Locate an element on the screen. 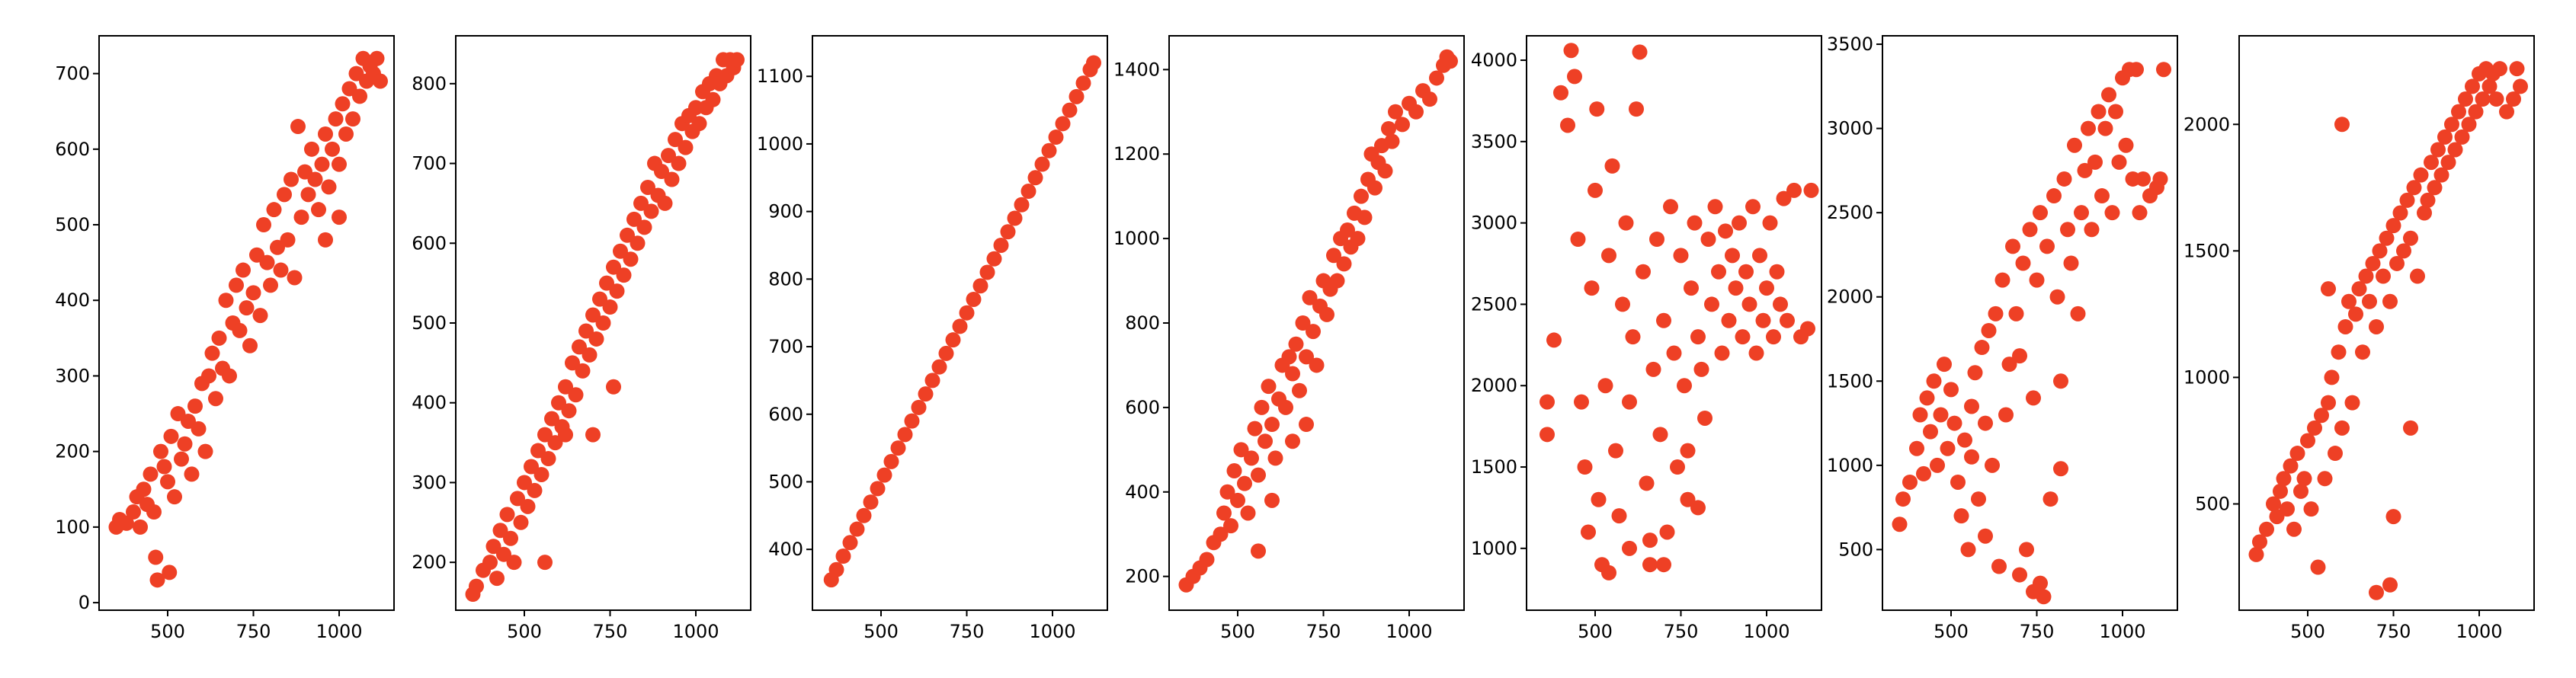 This screenshot has height=678, width=2576. y-tick-label: 2500 is located at coordinates (1494, 304).